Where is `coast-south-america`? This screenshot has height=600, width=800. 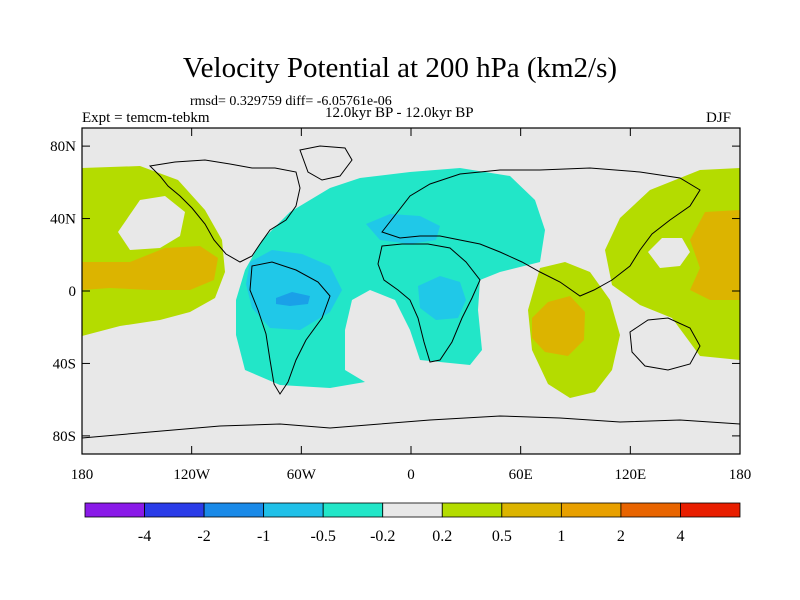 coast-south-america is located at coordinates (290, 328).